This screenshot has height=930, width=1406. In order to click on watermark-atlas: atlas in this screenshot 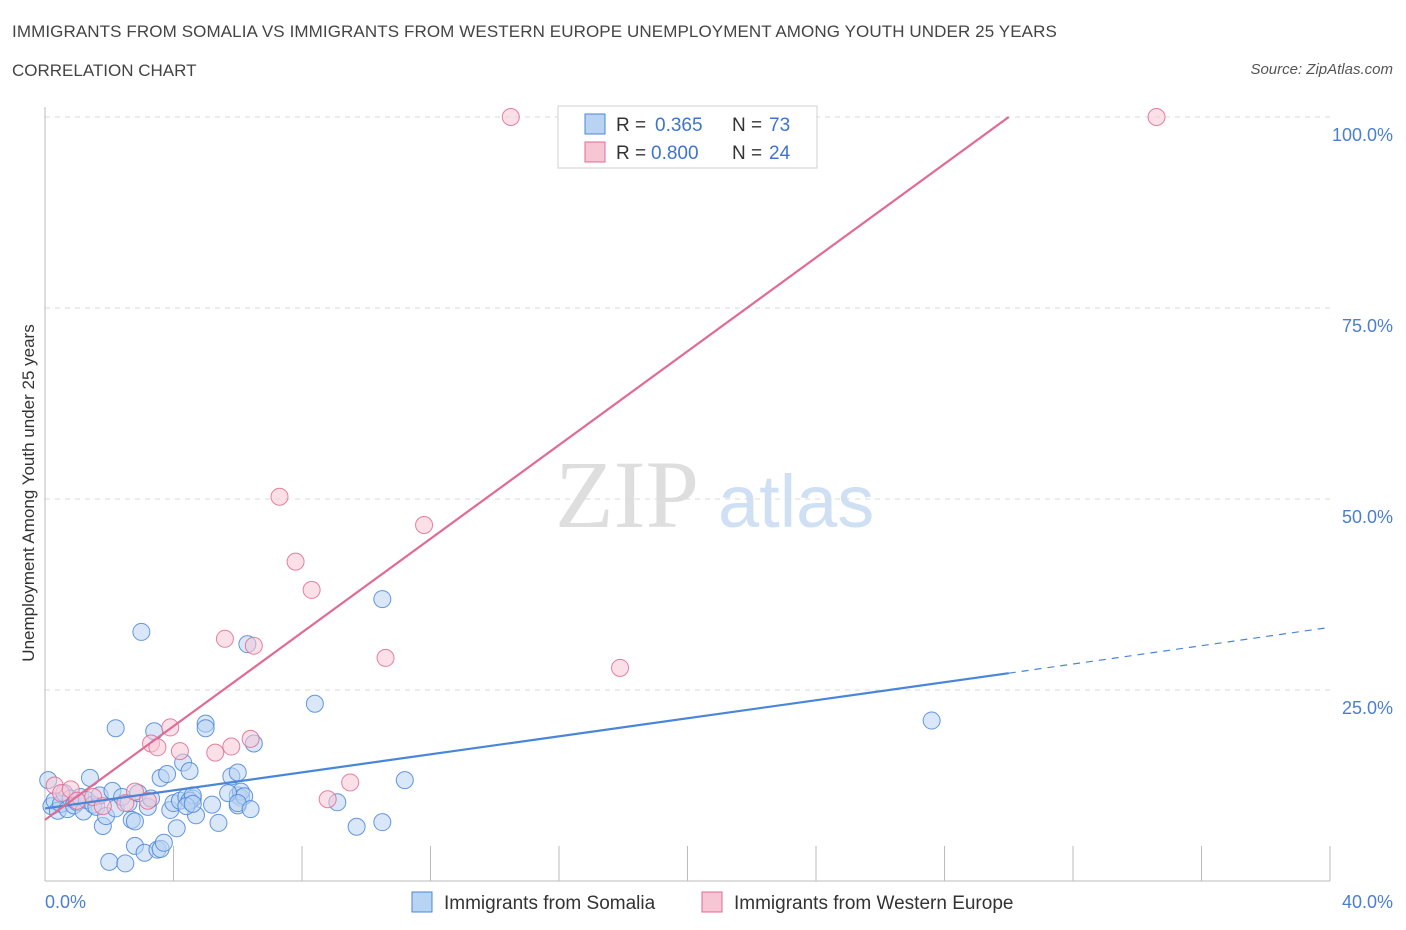, I will do `click(796, 501)`.